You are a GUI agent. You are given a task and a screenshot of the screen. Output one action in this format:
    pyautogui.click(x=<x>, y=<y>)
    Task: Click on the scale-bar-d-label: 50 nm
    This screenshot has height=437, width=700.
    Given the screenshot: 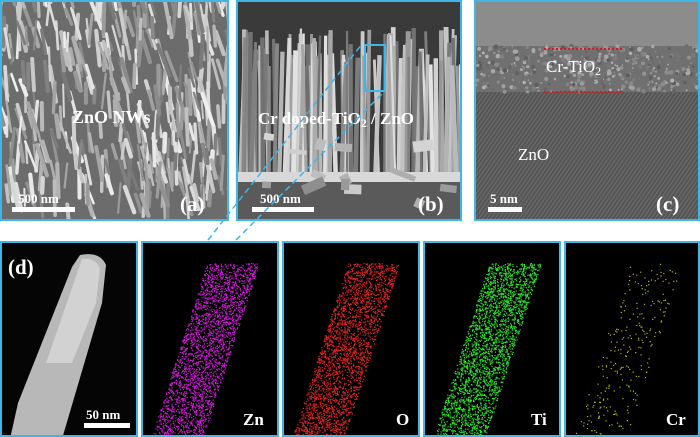 What is the action you would take?
    pyautogui.click(x=103, y=414)
    